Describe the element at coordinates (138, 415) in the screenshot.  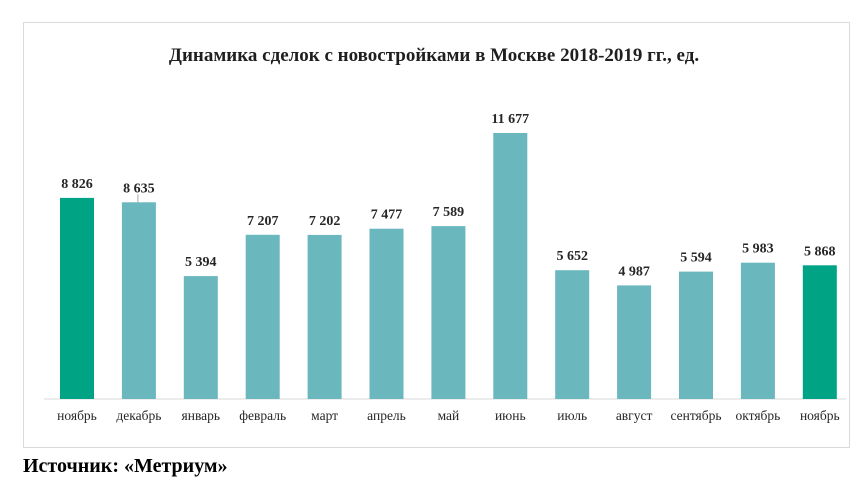
I see `category-label-1: декабрь` at that location.